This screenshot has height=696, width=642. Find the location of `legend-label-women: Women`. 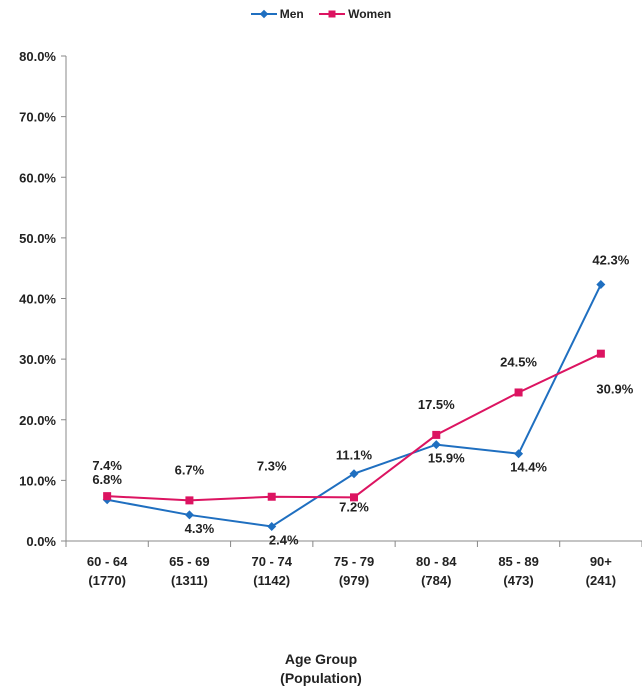

legend-label-women: Women is located at coordinates (370, 14).